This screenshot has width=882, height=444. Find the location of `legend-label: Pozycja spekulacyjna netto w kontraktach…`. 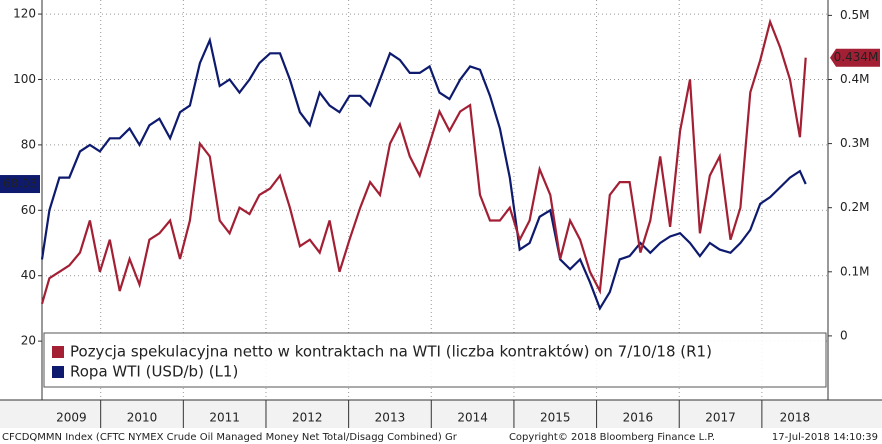

legend-label: Pozycja spekulacyjna netto w kontraktach… is located at coordinates (391, 352).